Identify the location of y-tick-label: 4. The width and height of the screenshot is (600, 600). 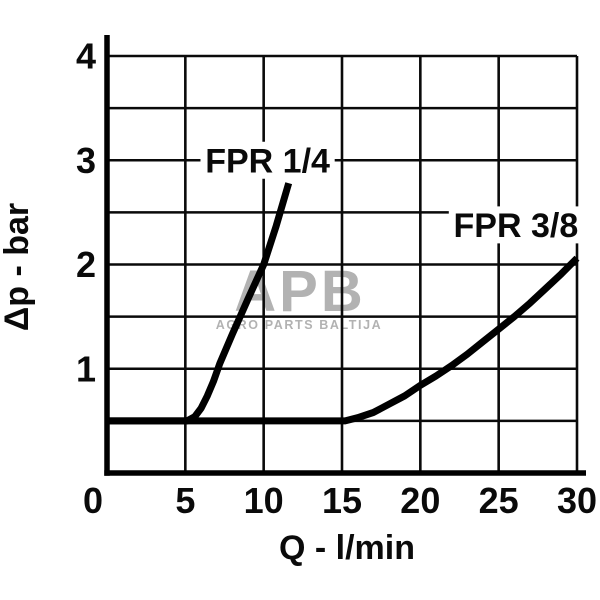
(86, 56).